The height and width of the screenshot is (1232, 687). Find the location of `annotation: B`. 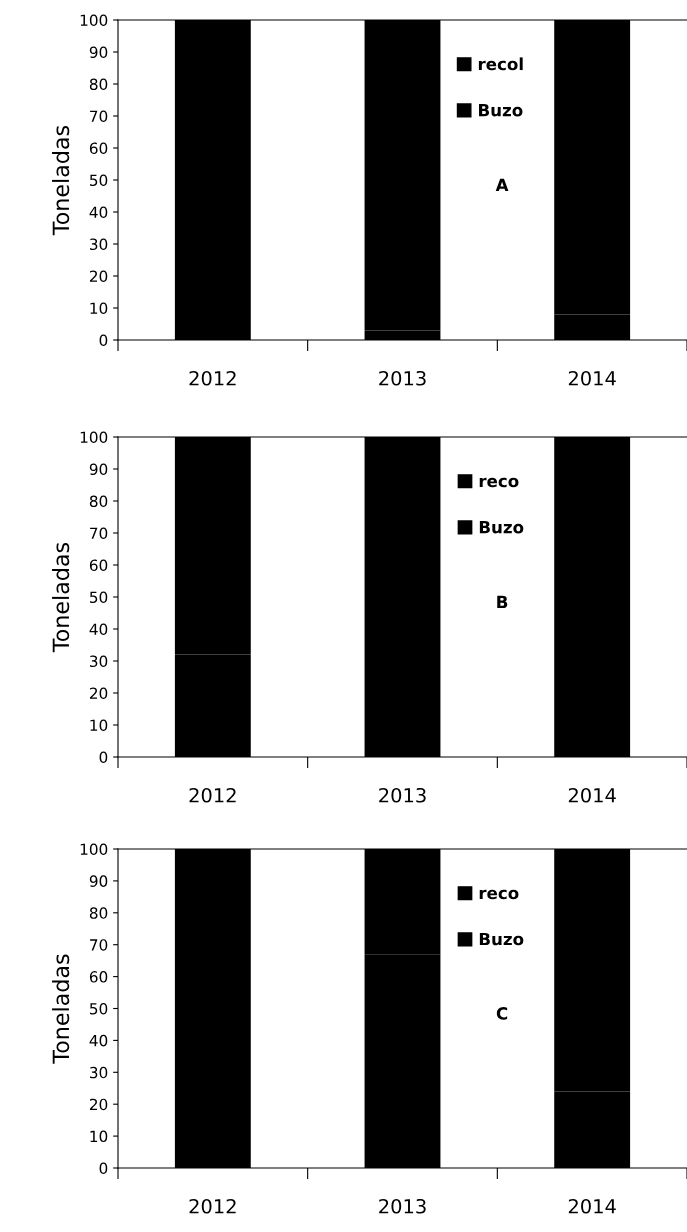

annotation: B is located at coordinates (502, 601).